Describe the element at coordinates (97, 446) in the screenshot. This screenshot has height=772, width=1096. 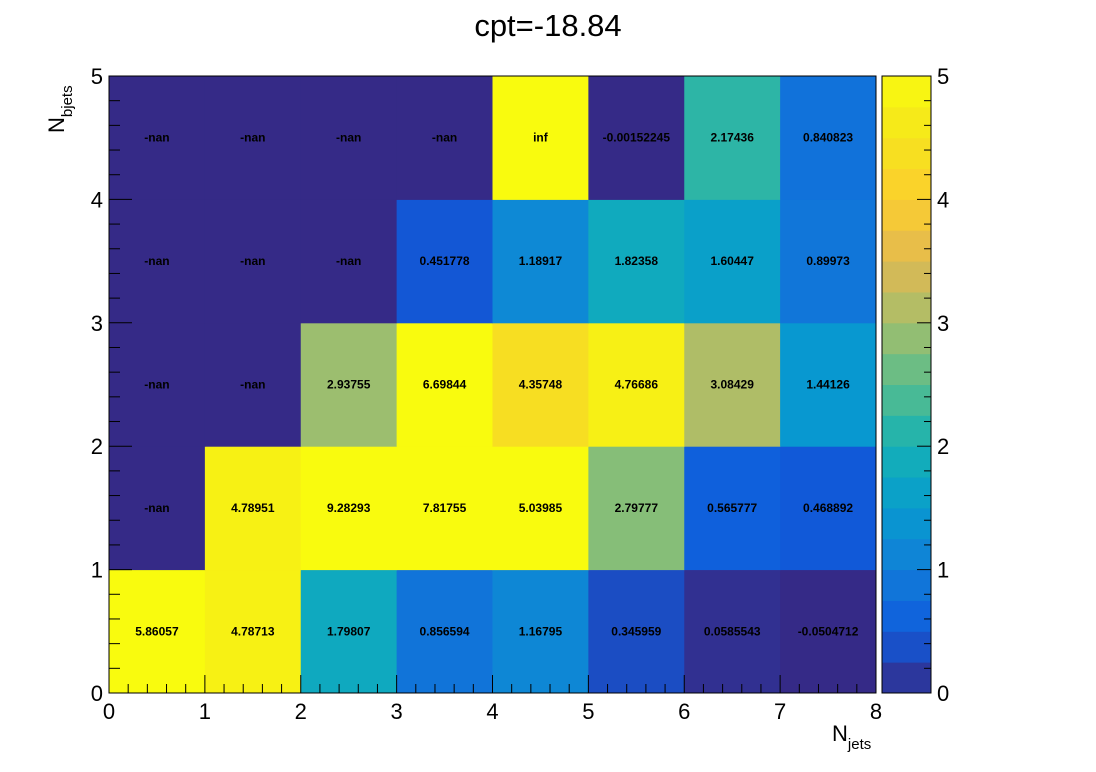
I see `y-tick-label: 2` at that location.